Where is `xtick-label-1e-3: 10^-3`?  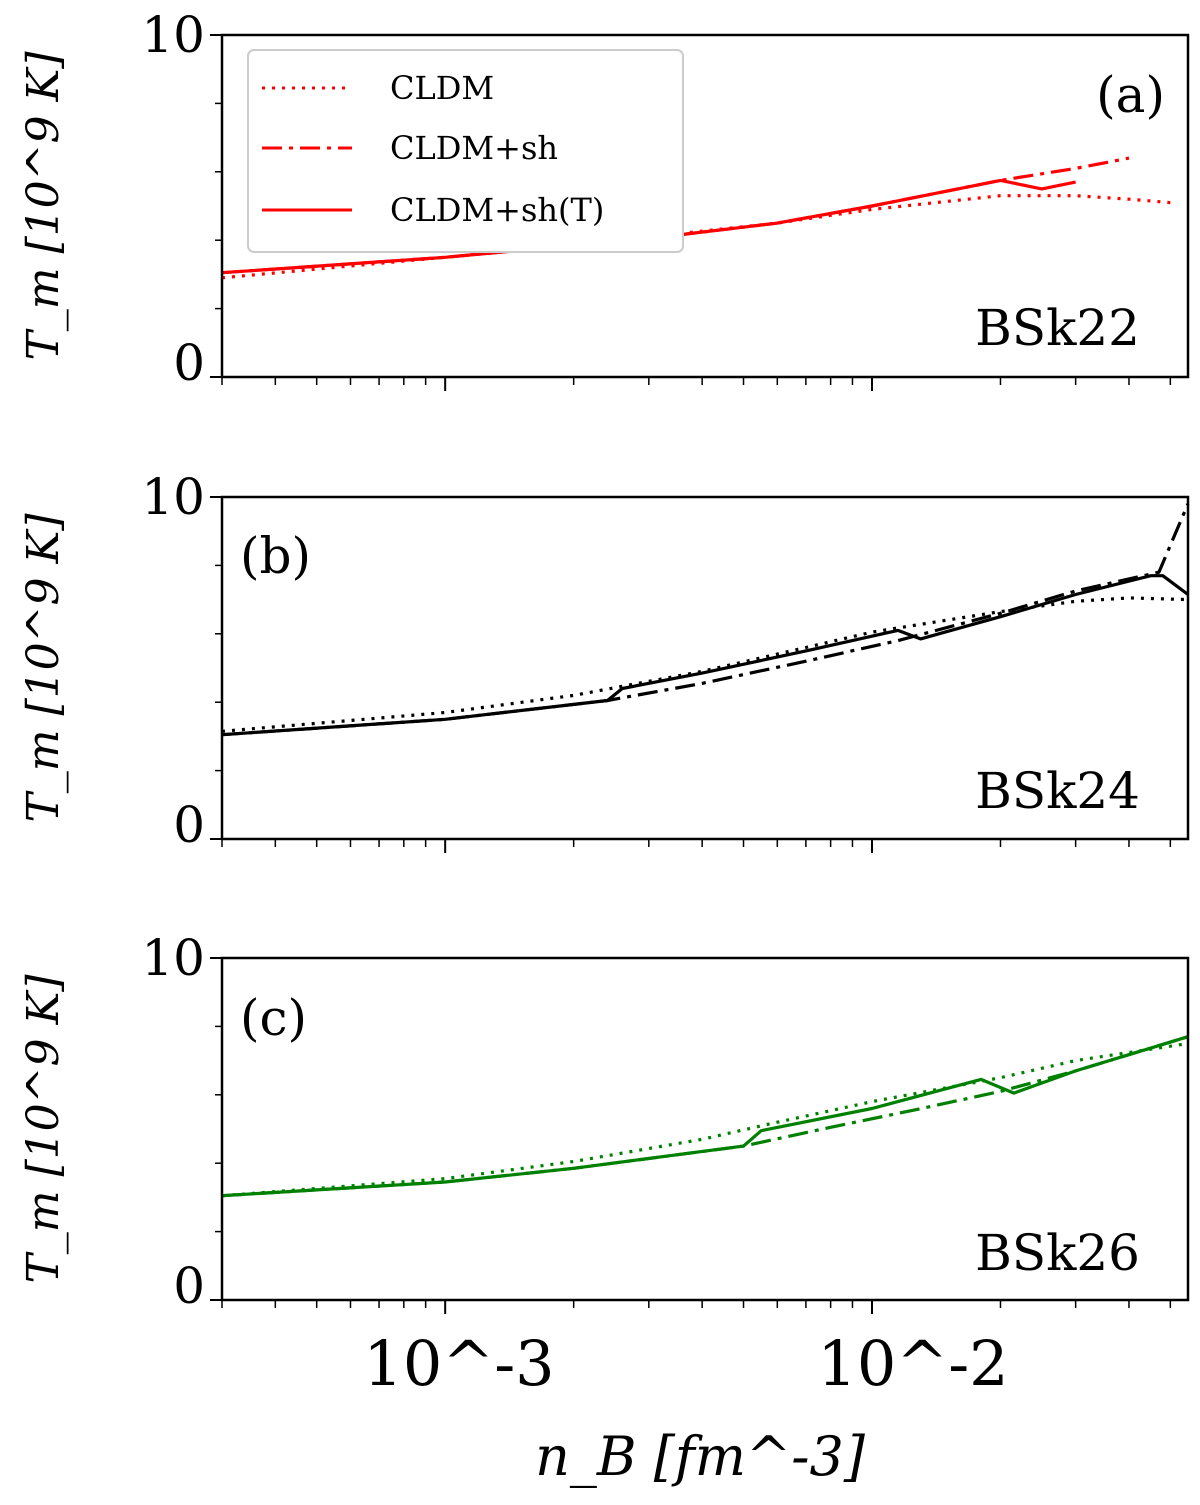
xtick-label-1e-3: 10^-3 is located at coordinates (458, 1363).